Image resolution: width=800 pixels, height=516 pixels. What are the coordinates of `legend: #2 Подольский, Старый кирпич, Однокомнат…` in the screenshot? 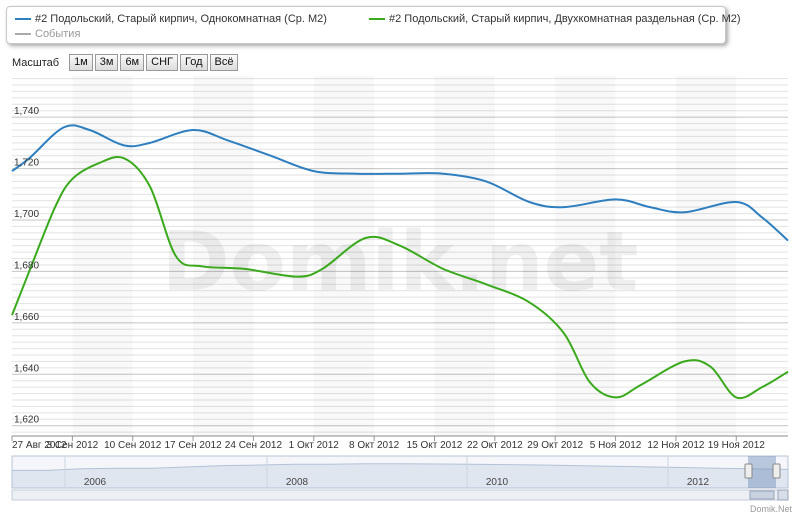 It's located at (373, 25).